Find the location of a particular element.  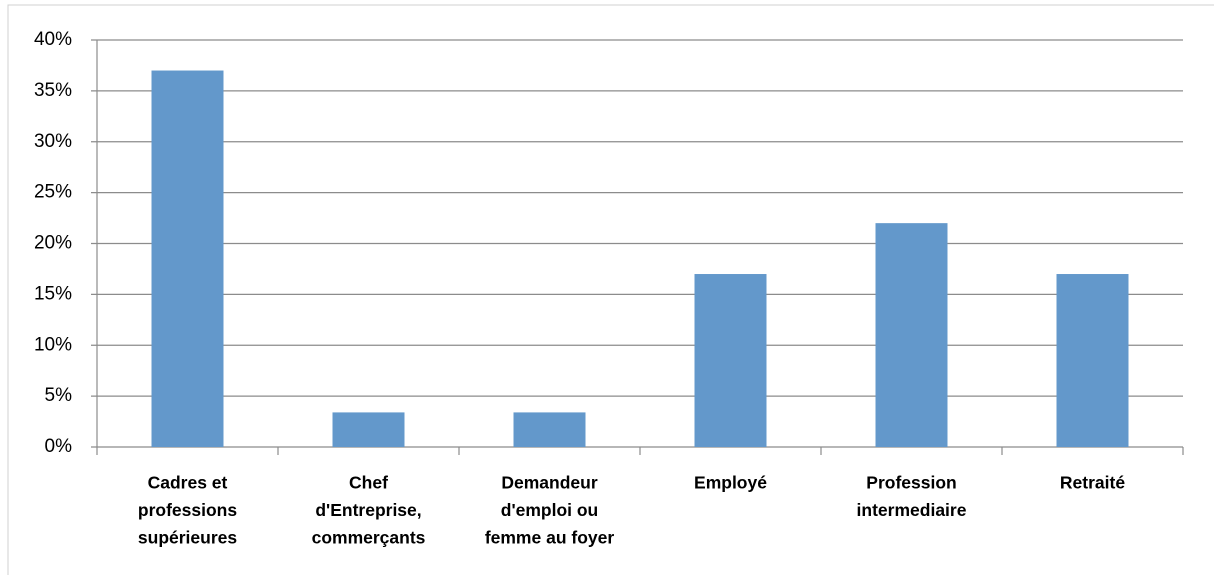

x-tick-label: Cadres et is located at coordinates (188, 483).